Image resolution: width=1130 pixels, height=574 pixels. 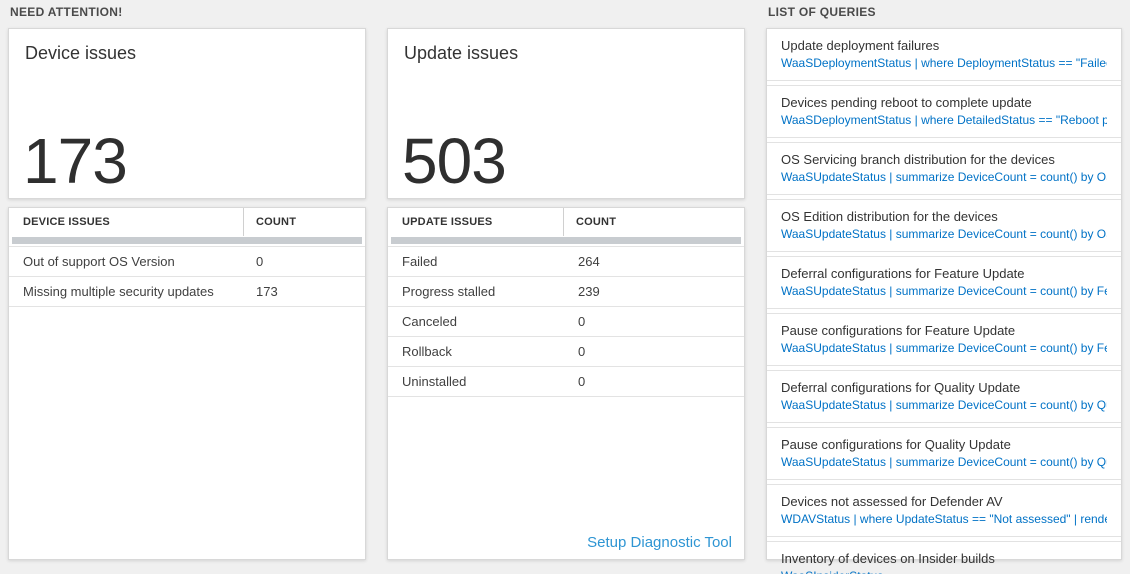 I want to click on list-of-queries-section-label: LIST OF QUERIES, so click(x=822, y=12).